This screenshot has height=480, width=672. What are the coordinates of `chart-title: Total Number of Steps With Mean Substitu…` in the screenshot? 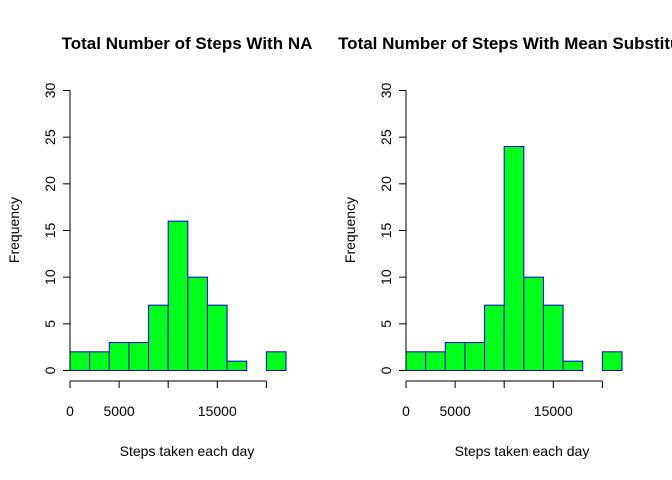 It's located at (505, 43).